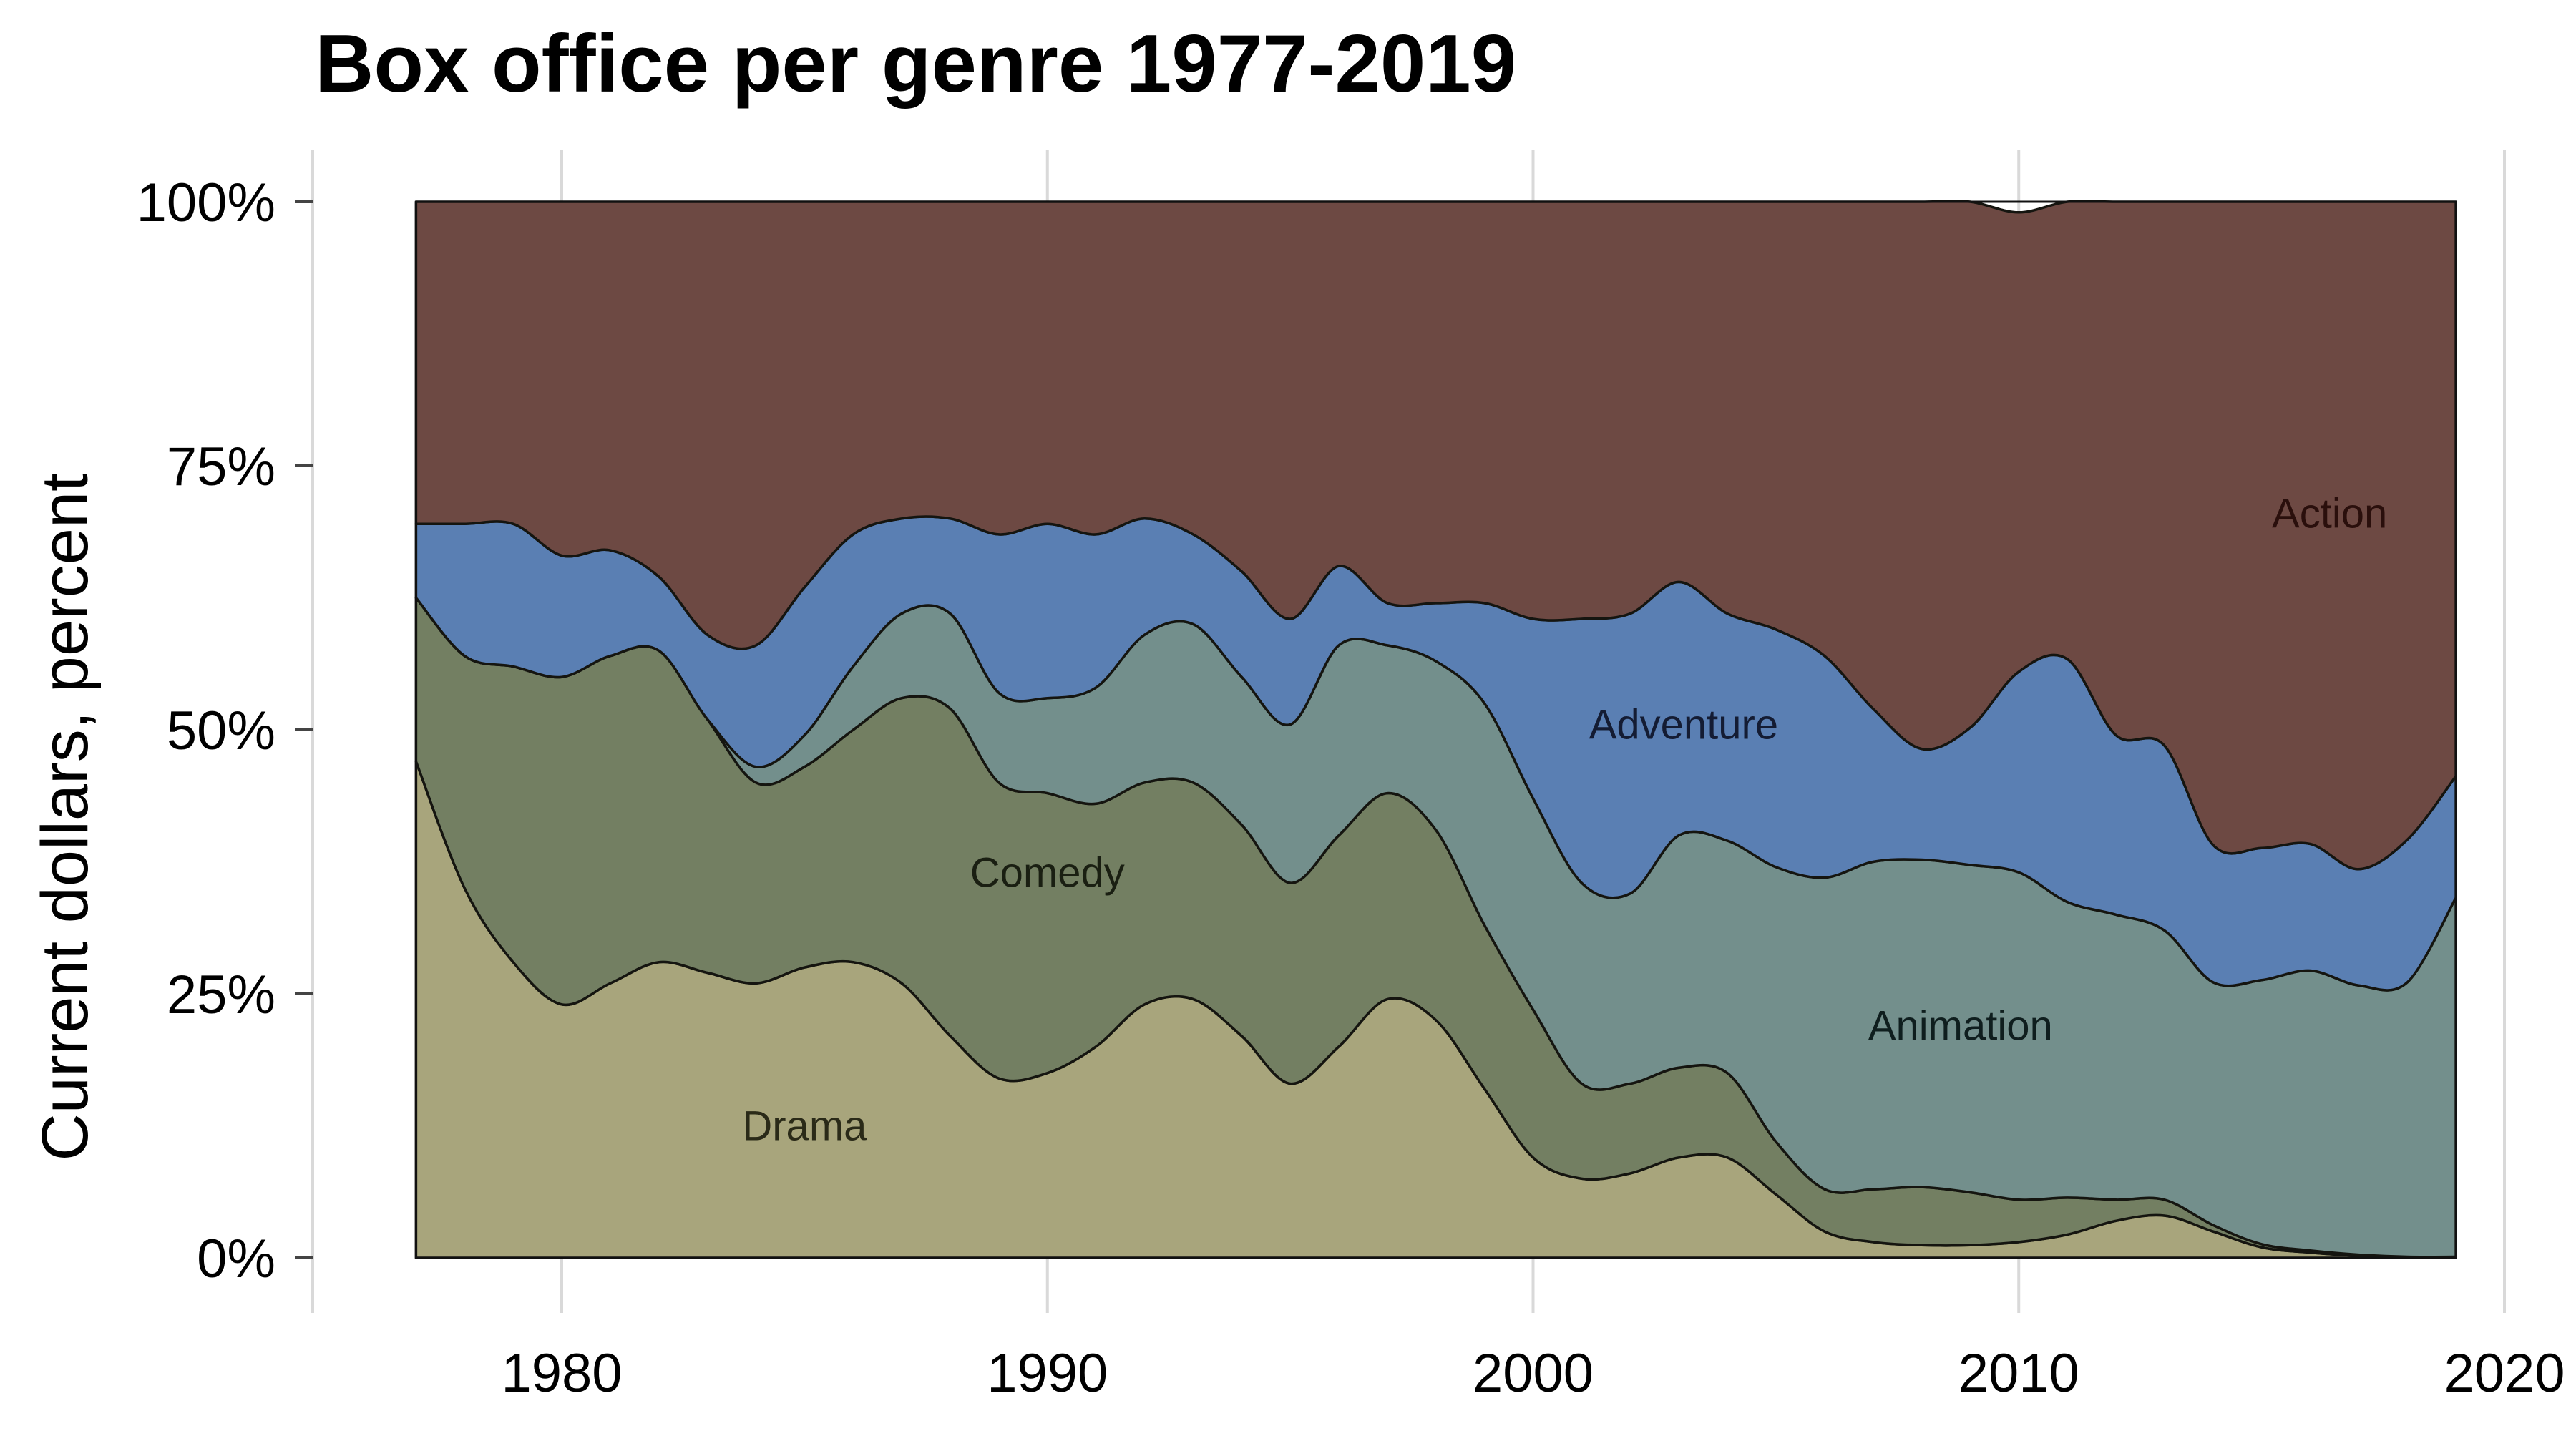 This screenshot has height=1431, width=2576. What do you see at coordinates (65, 817) in the screenshot?
I see `y-axis-label: Current dollars, percent` at bounding box center [65, 817].